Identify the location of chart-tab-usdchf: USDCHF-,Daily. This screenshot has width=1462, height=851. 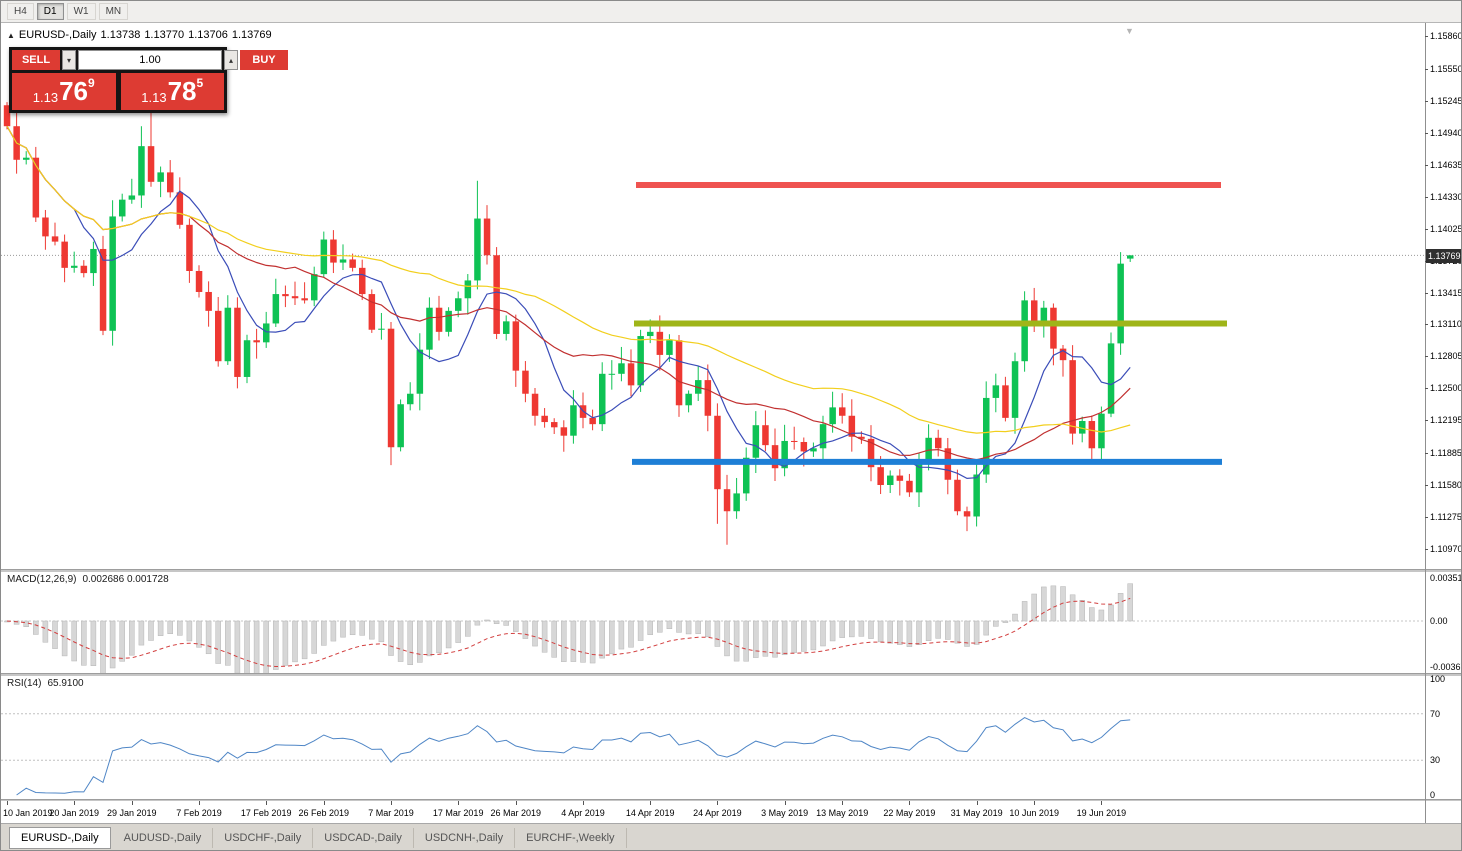
(263, 838).